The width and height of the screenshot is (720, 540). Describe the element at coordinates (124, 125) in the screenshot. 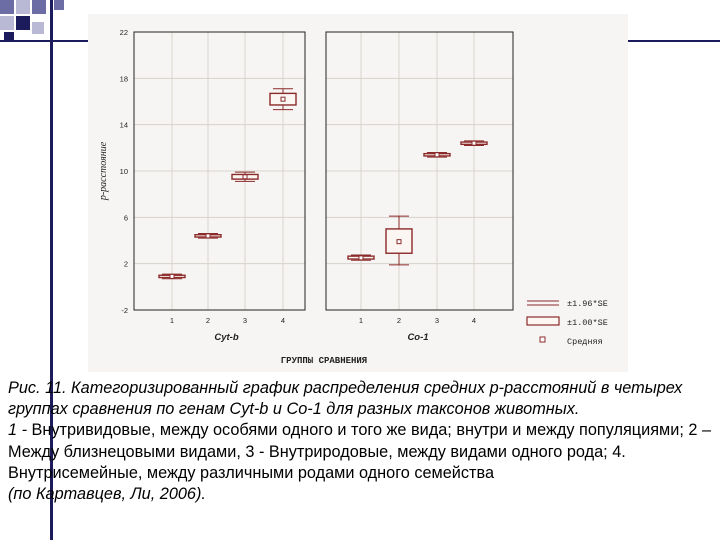

I see `y-tick-label: 14` at that location.